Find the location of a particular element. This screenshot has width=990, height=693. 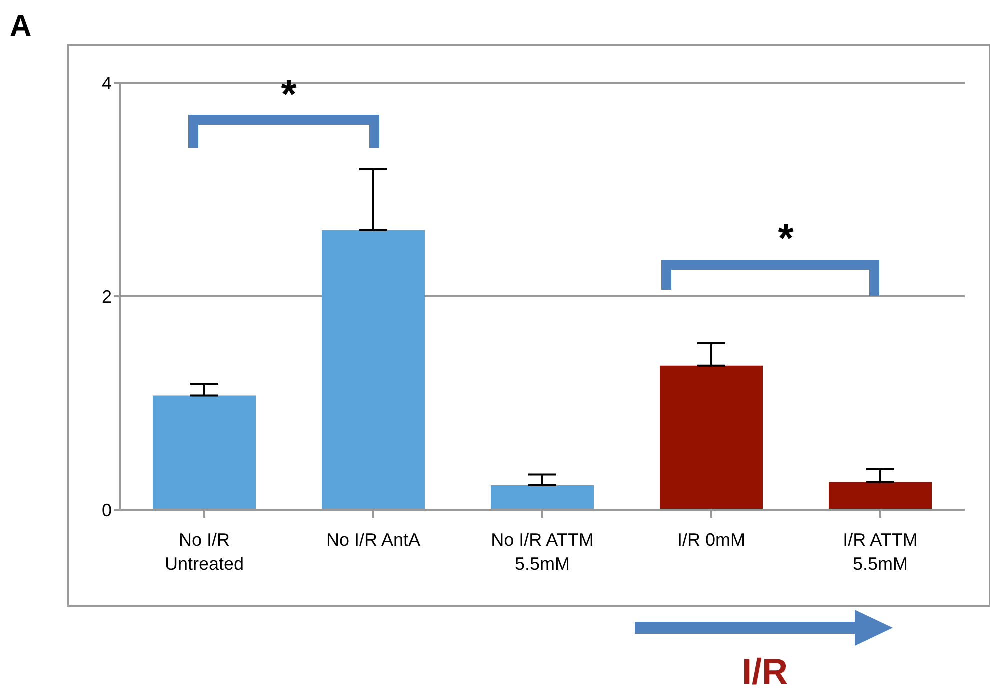

x-tick-label: No I/R Untreated is located at coordinates (204, 552).